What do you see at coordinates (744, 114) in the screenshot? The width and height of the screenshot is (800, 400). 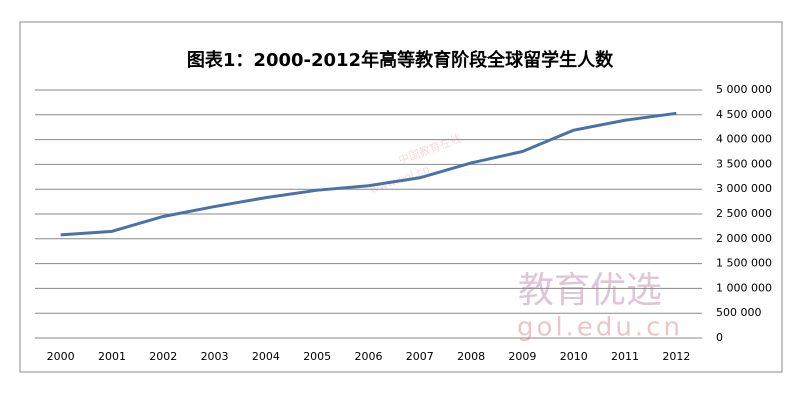 I see `y-tick-label: 4 500 000` at bounding box center [744, 114].